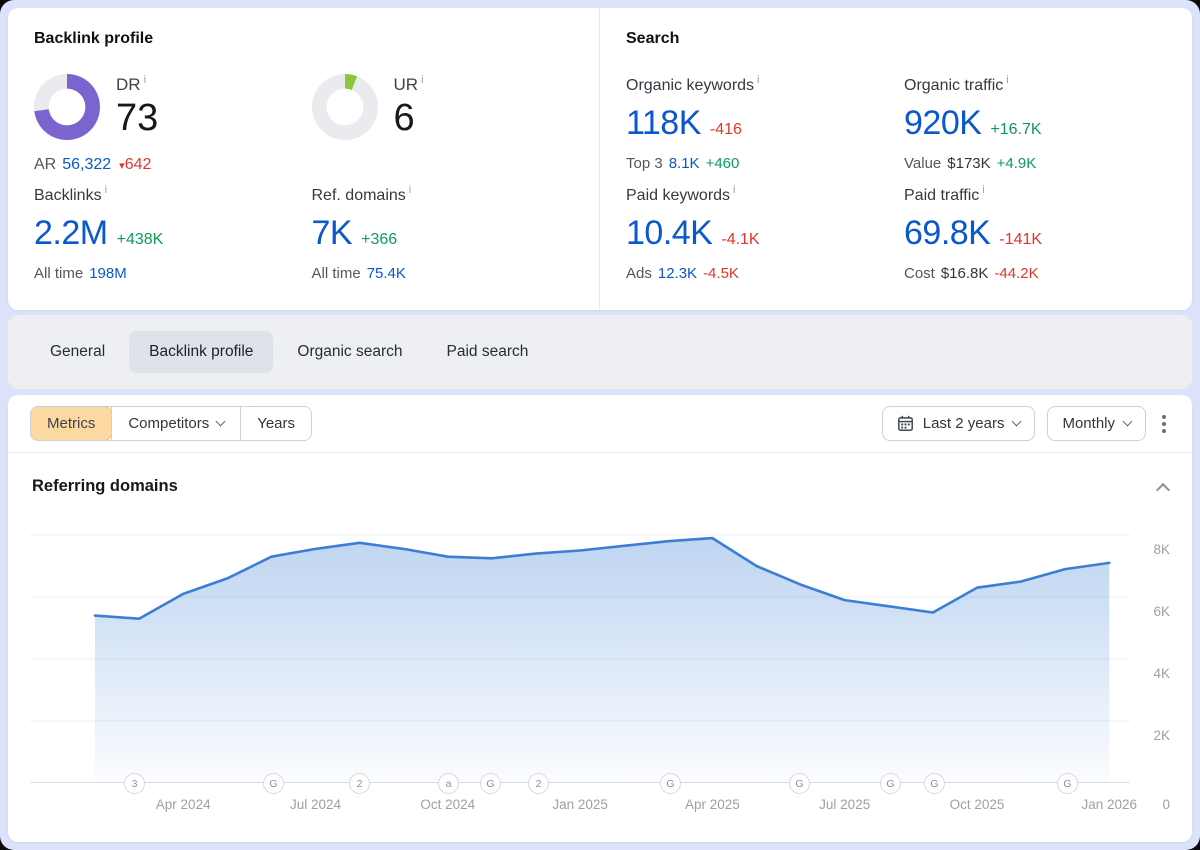 The height and width of the screenshot is (850, 1200). What do you see at coordinates (332, 233) in the screenshot?
I see `ref-domains-value: 7K` at bounding box center [332, 233].